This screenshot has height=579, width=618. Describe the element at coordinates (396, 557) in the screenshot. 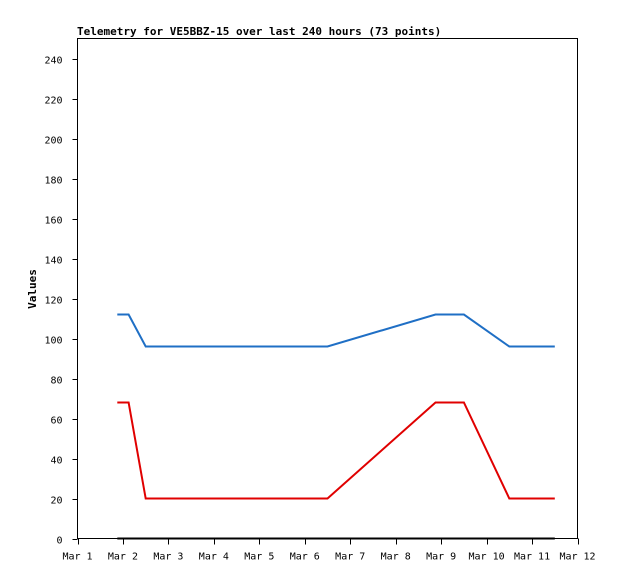

I see `x-tick-label: Mar 8` at that location.